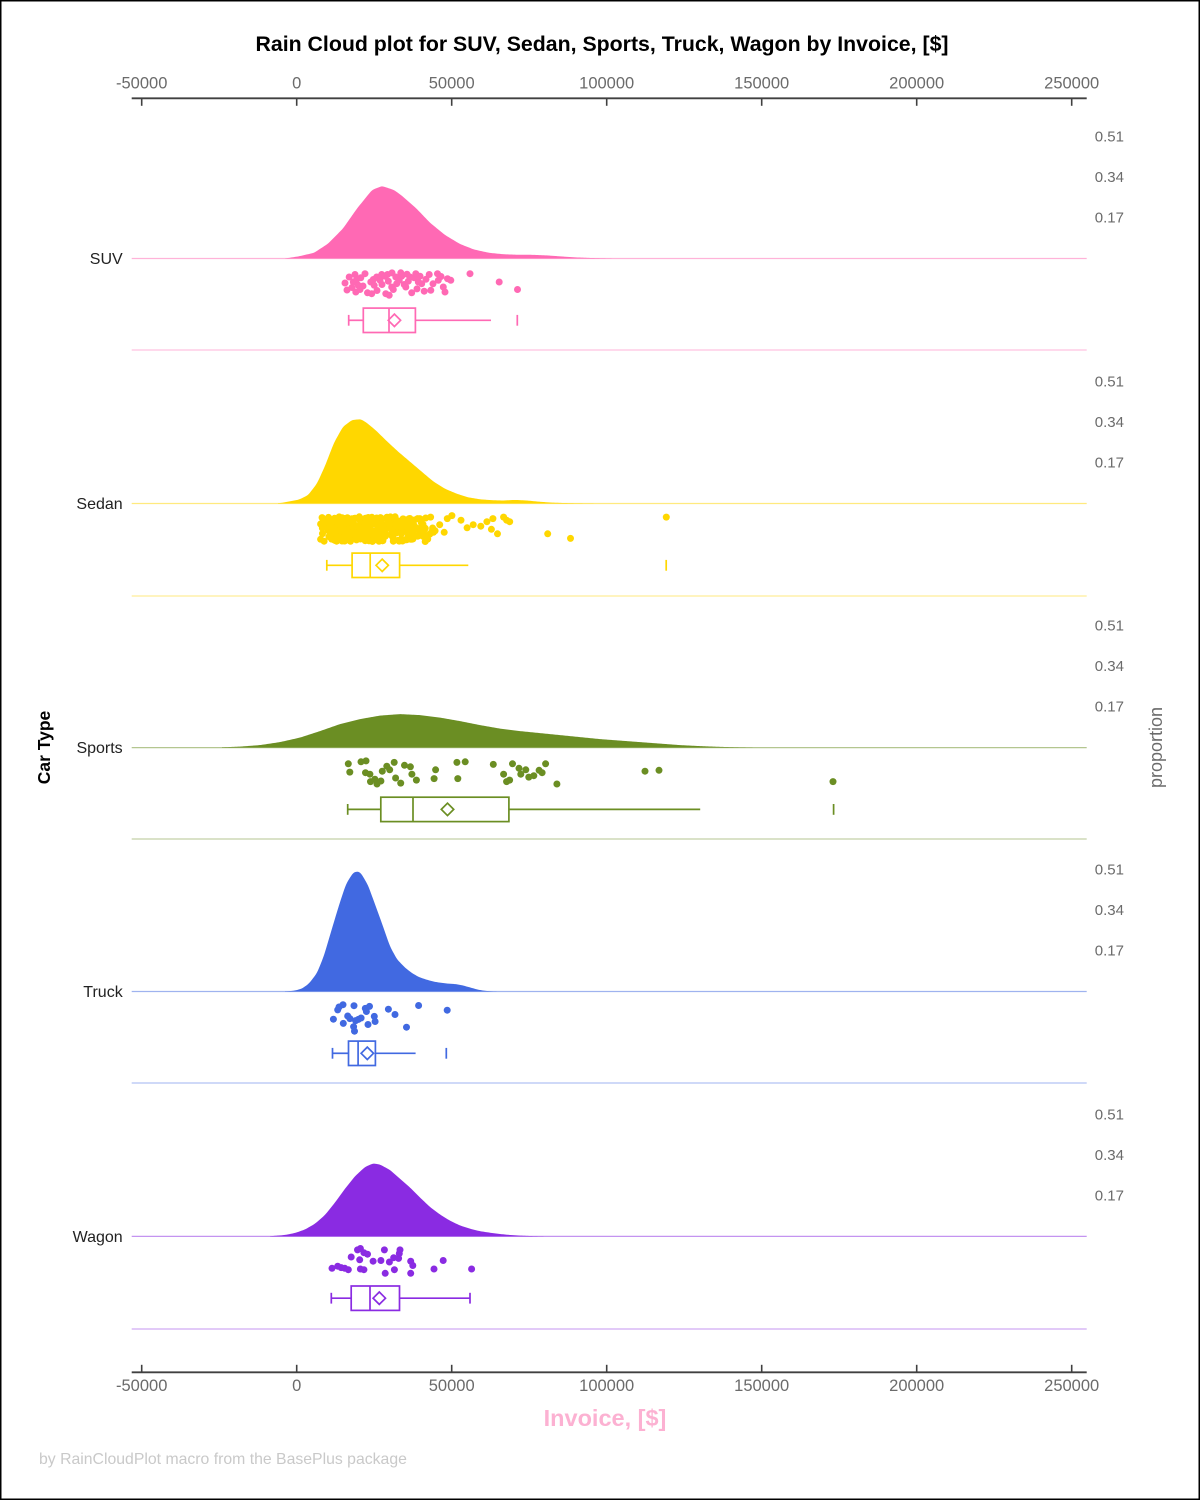 This screenshot has width=1200, height=1505. What do you see at coordinates (44, 747) in the screenshot?
I see `svg-text: Car Type` at bounding box center [44, 747].